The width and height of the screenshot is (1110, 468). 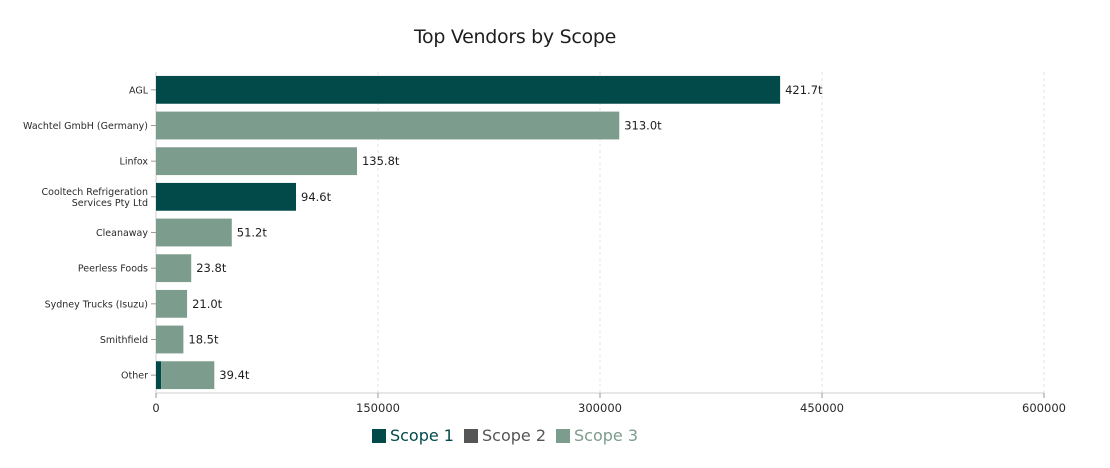 What do you see at coordinates (515, 37) in the screenshot?
I see `chart-title: Top Vendors by Scope` at bounding box center [515, 37].